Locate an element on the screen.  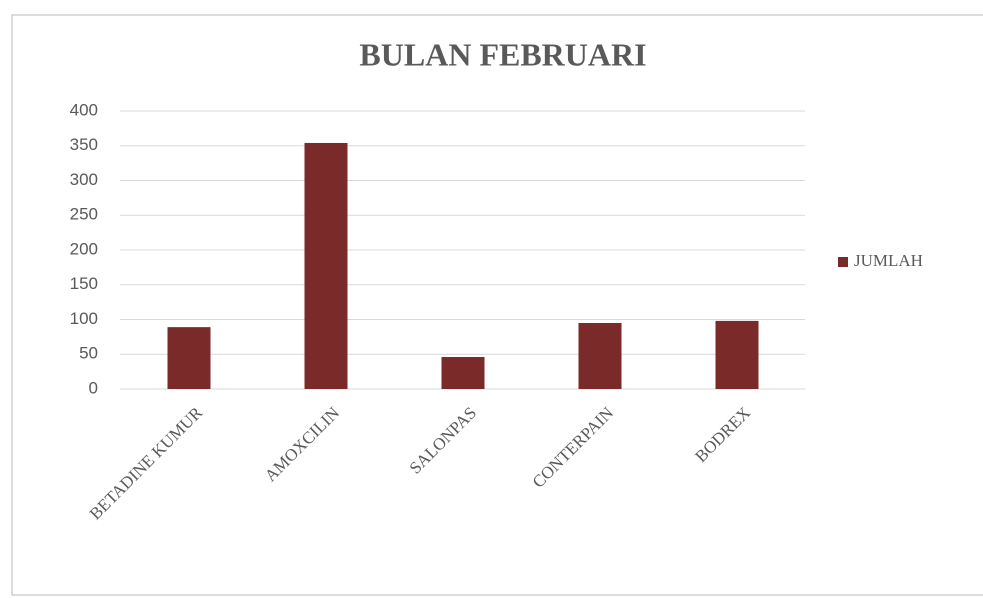
y-tick-label: 0 is located at coordinates (93, 387).